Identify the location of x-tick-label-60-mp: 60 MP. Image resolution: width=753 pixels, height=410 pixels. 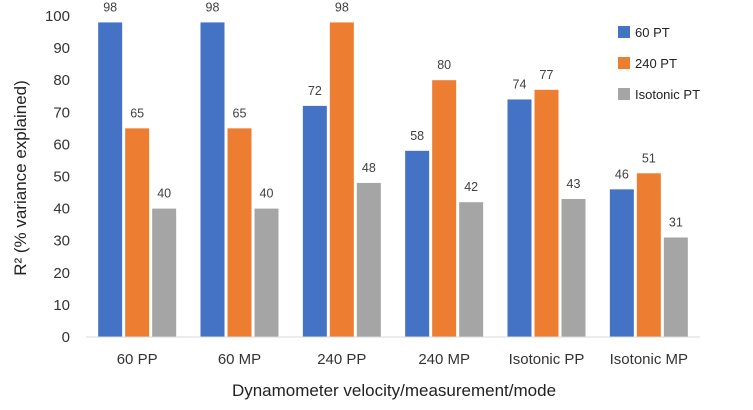
(239, 359).